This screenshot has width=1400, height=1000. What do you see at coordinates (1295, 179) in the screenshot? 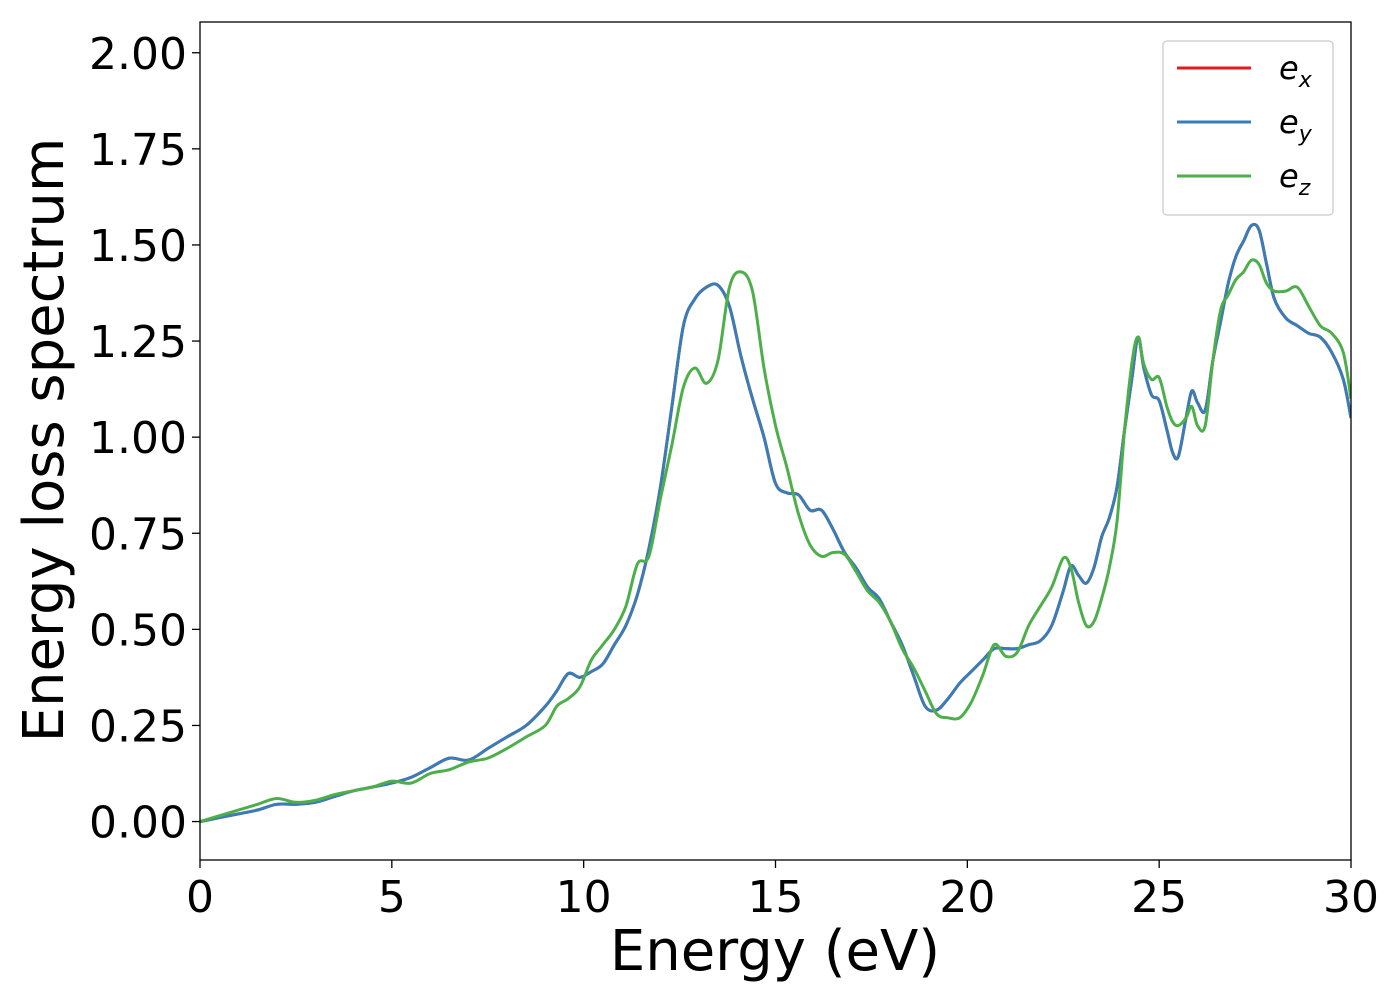
I see `legend-label-z: ez` at bounding box center [1295, 179].